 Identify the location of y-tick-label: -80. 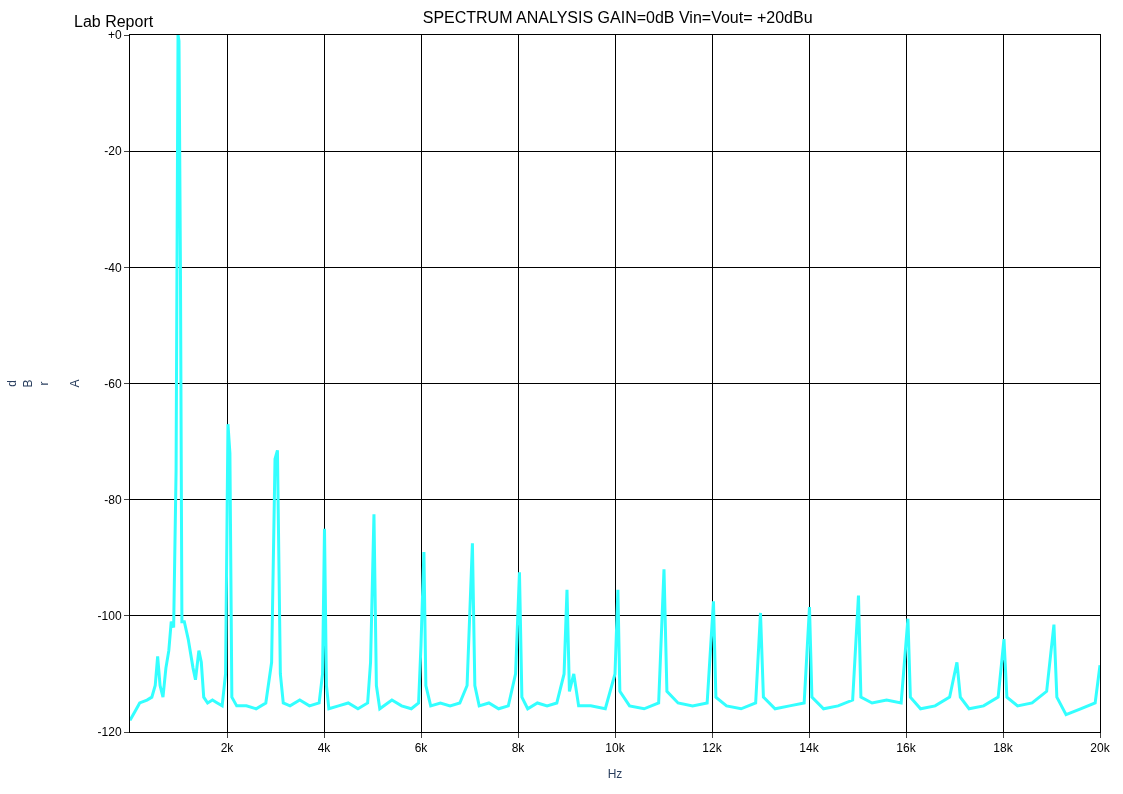
(113, 499).